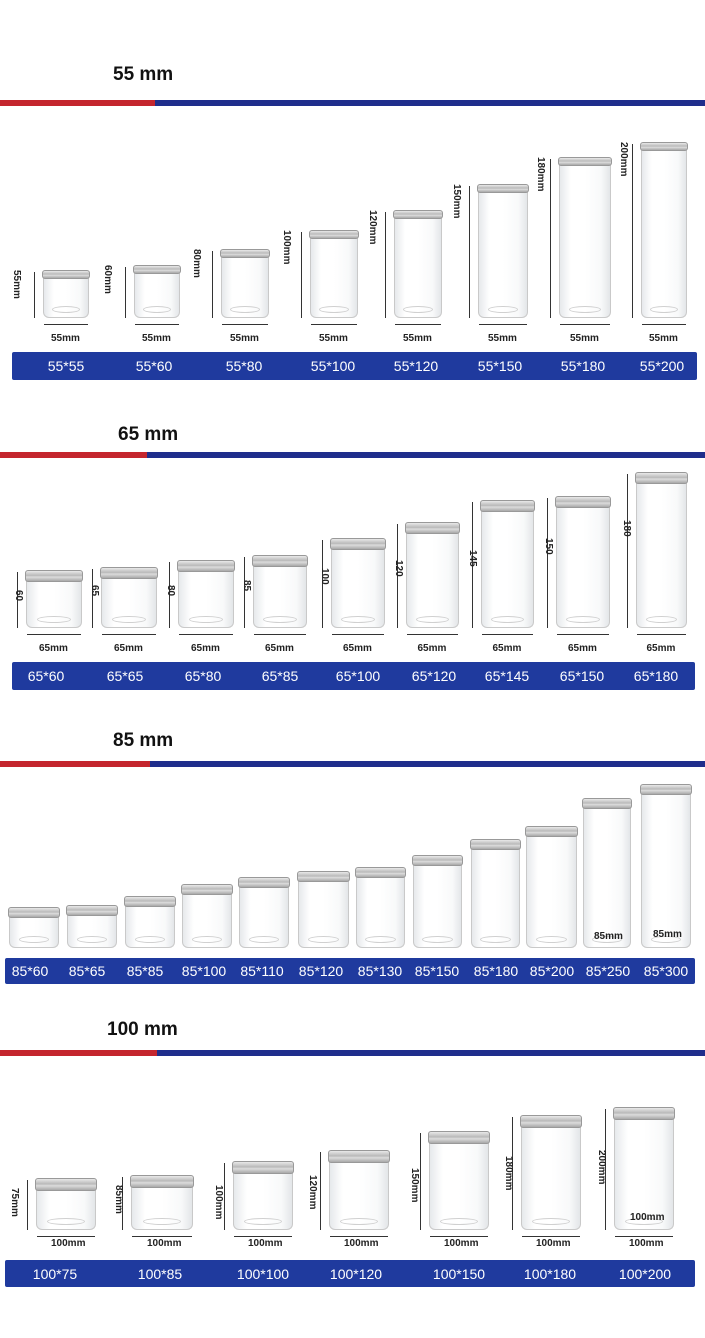  I want to click on height-label: 150mm, so click(414, 1185).